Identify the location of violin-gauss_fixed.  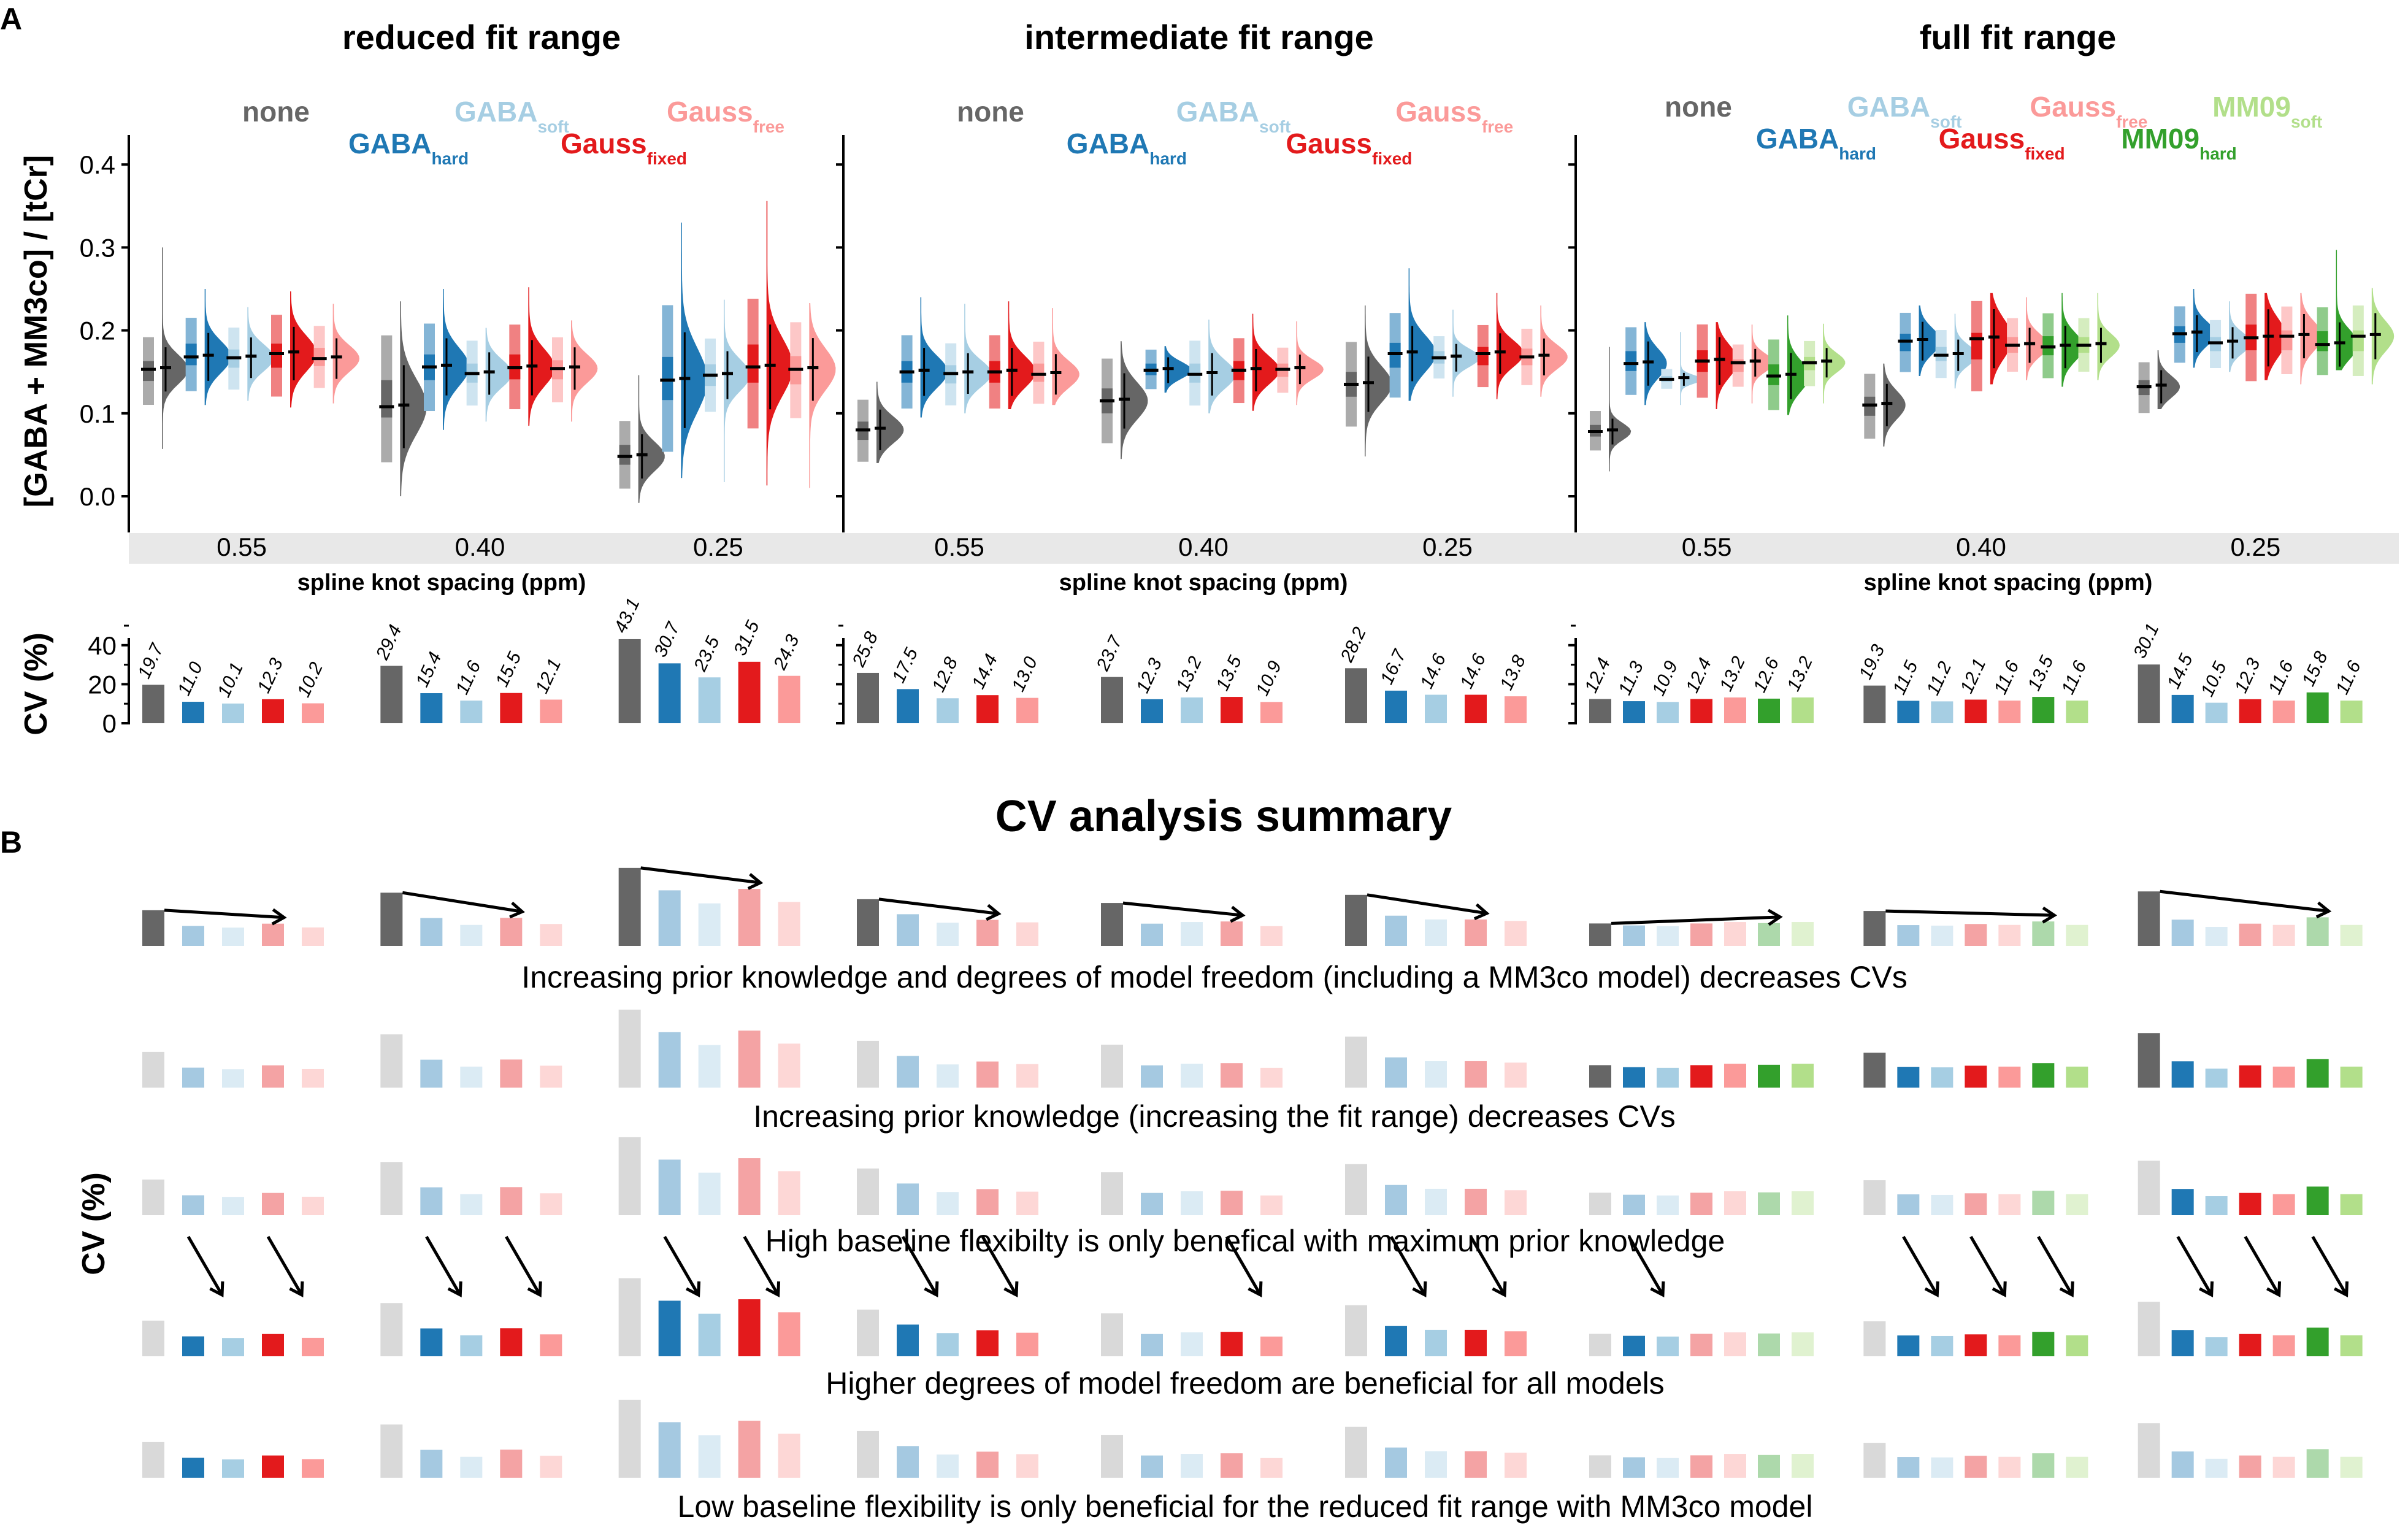
(2275, 336).